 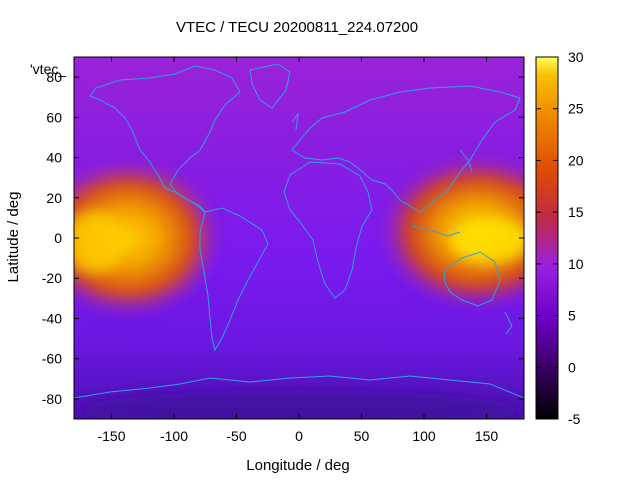 I want to click on coastline-africa, so click(x=328, y=230).